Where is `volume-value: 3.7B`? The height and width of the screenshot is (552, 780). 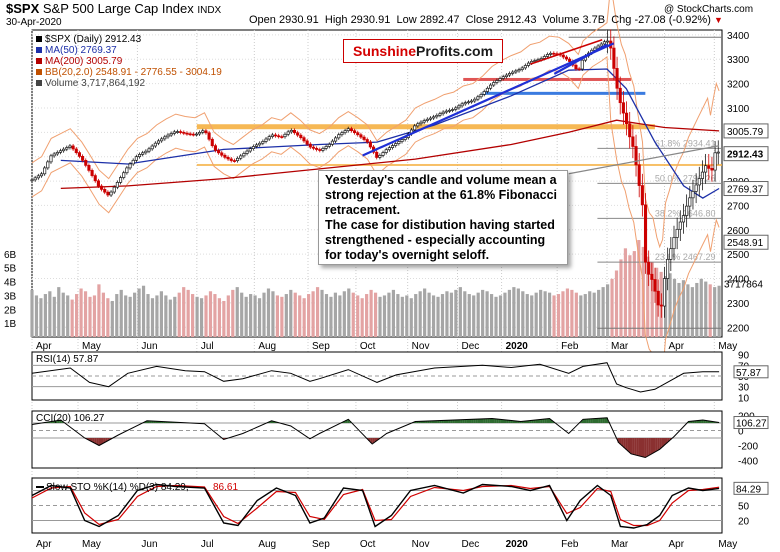
volume-value: 3.7B is located at coordinates (594, 20).